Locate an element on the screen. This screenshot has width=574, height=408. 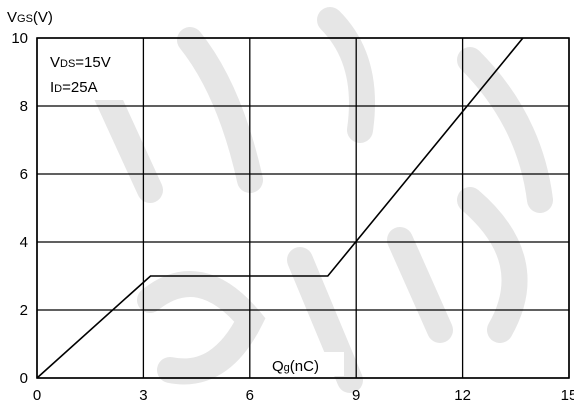
annotation-box is located at coordinates (92, 71).